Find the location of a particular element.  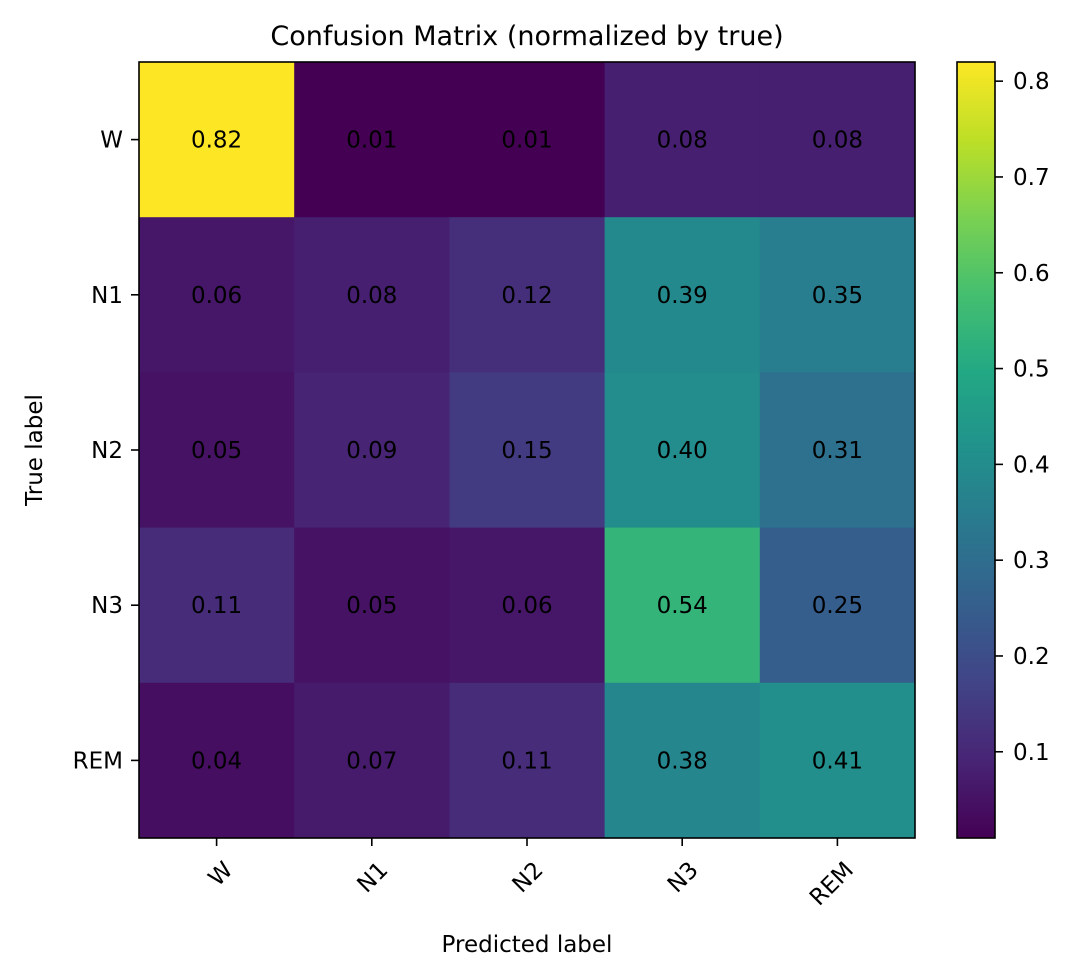

cell-value-label: 0.35 is located at coordinates (837, 296).